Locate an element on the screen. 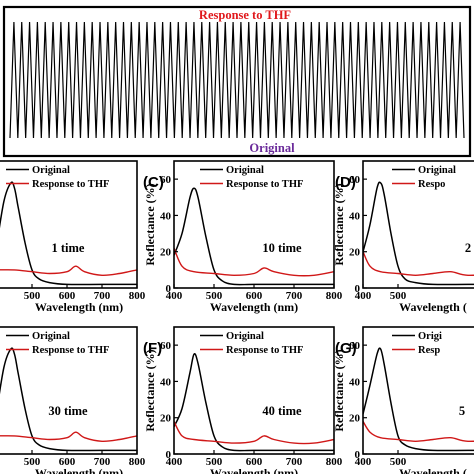 The height and width of the screenshot is (474, 474). axes-frame-g is located at coordinates (418, 390).